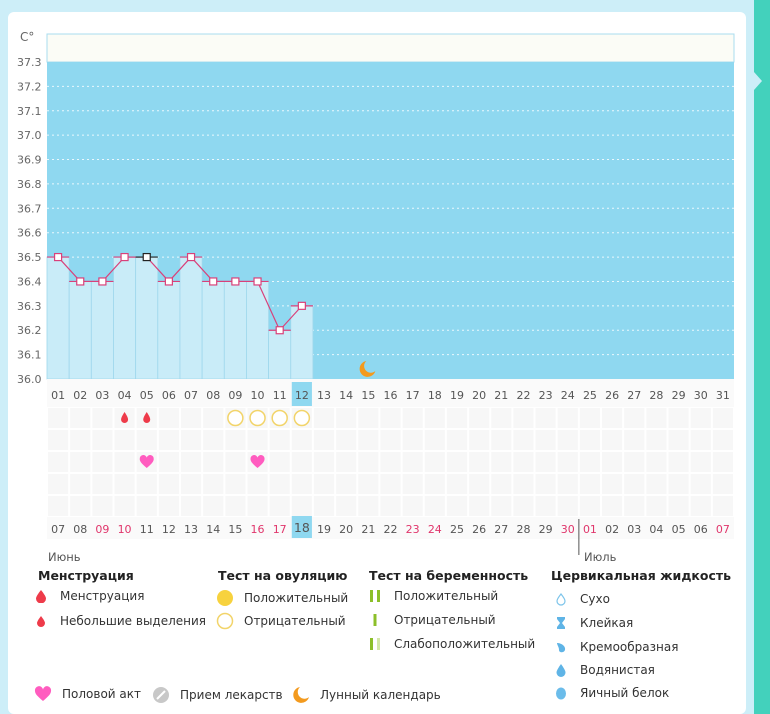 The image size is (770, 714). I want to click on x-tick-label: 04, so click(125, 395).